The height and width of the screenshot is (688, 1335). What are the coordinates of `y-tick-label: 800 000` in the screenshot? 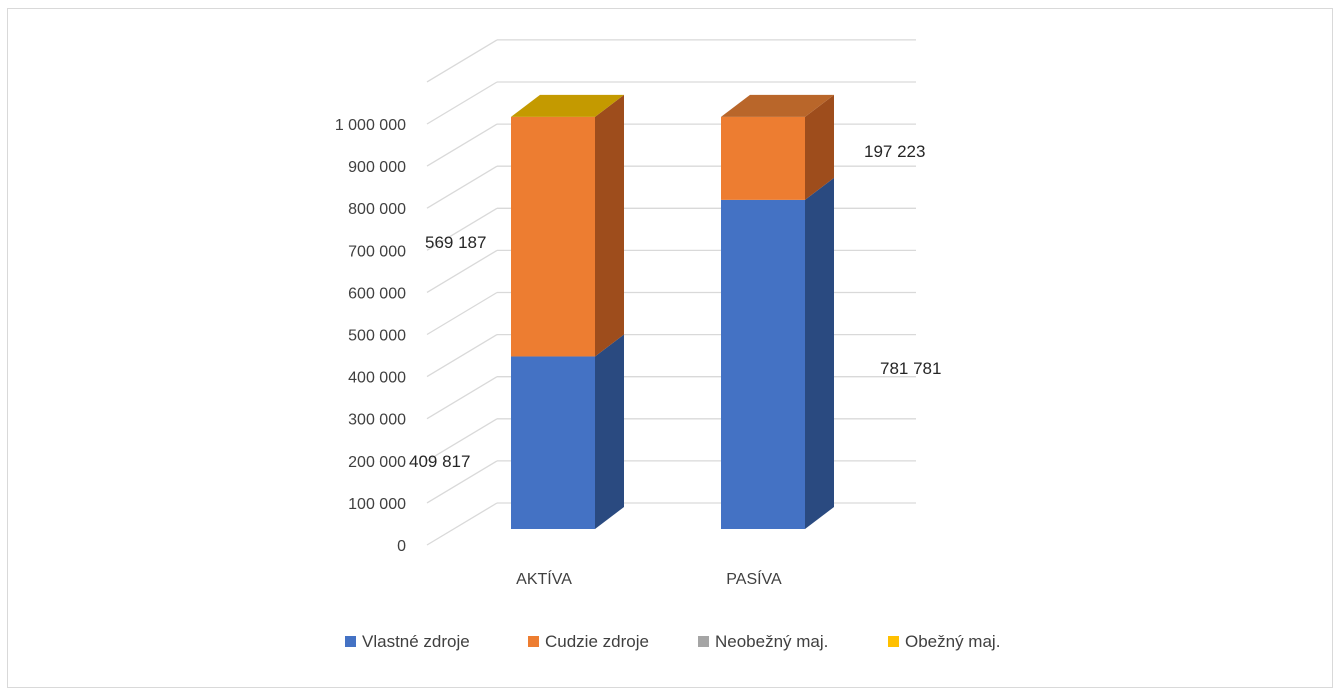 It's located at (377, 209).